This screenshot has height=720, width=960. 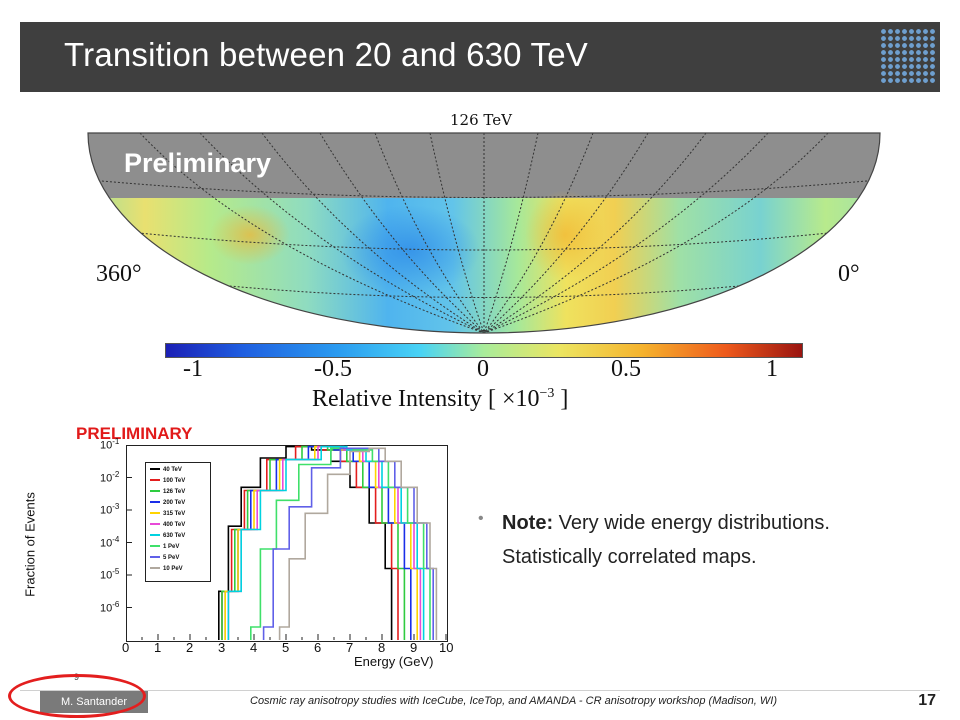 What do you see at coordinates (326, 54) in the screenshot?
I see `slide-title: Transition between 20 and 630 TeV` at bounding box center [326, 54].